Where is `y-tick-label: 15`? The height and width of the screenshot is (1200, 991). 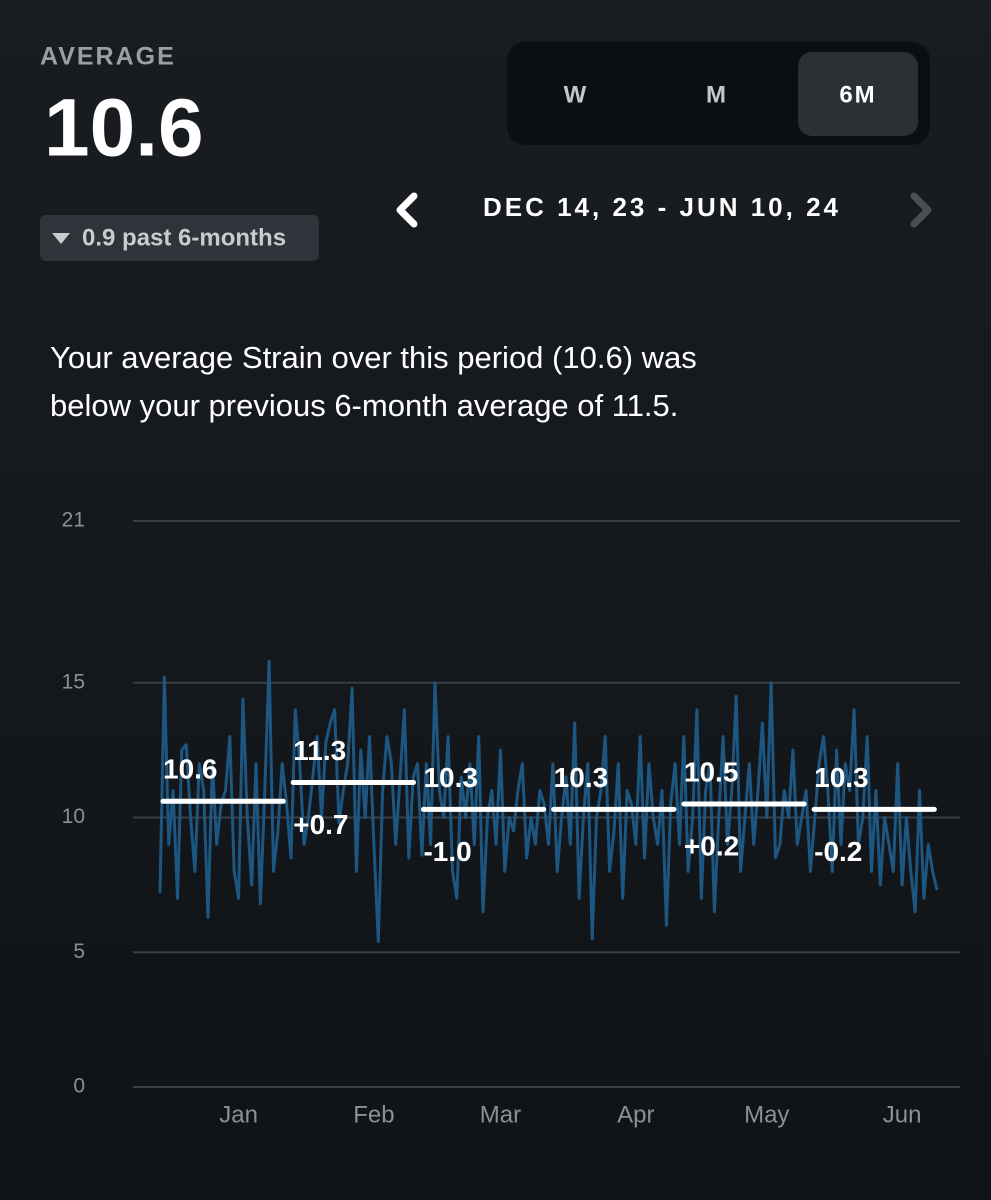 y-tick-label: 15 is located at coordinates (73, 681).